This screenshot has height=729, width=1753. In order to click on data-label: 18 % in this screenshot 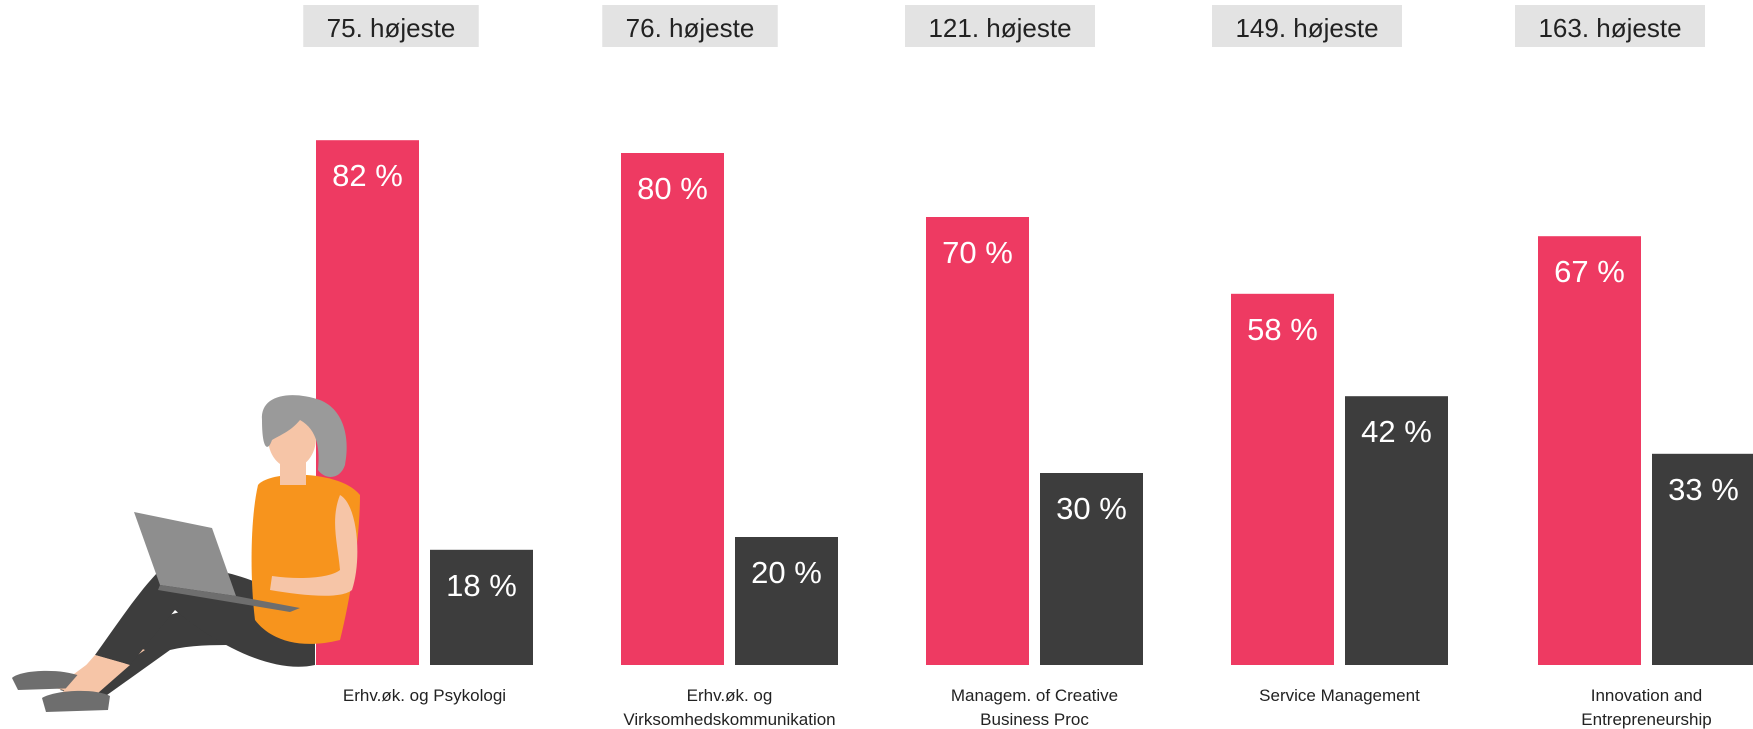, I will do `click(481, 585)`.